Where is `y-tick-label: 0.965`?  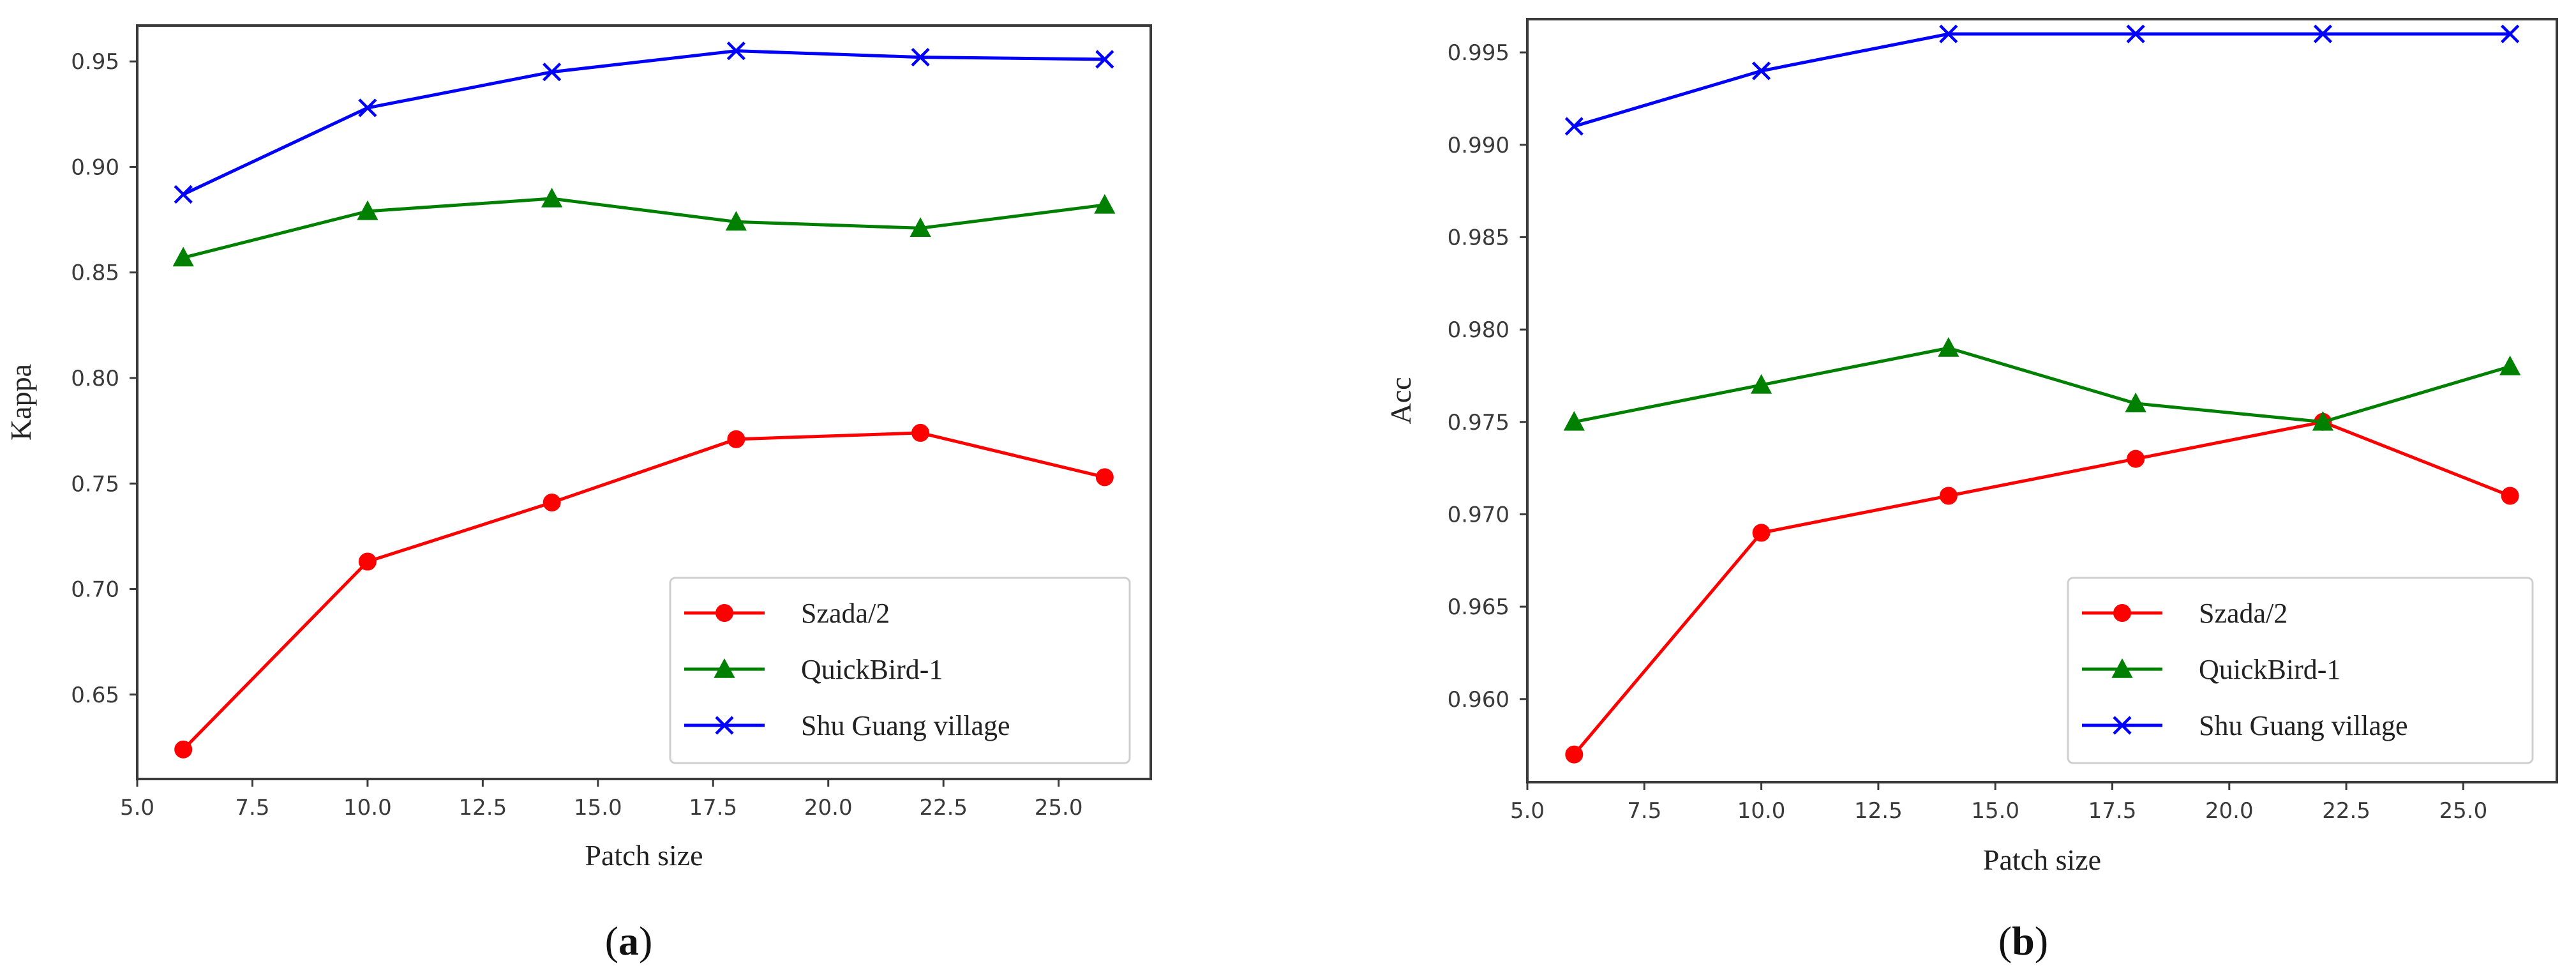
y-tick-label: 0.965 is located at coordinates (1478, 607).